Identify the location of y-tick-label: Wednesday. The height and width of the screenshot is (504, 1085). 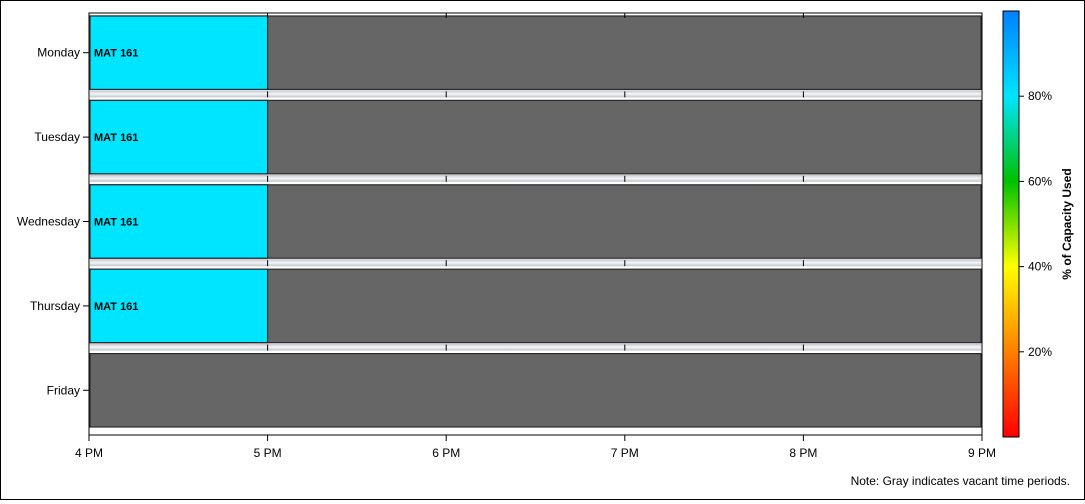
(48, 222).